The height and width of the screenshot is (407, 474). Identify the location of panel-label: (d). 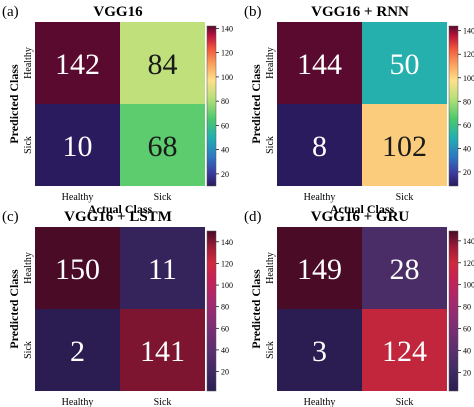
(253, 217).